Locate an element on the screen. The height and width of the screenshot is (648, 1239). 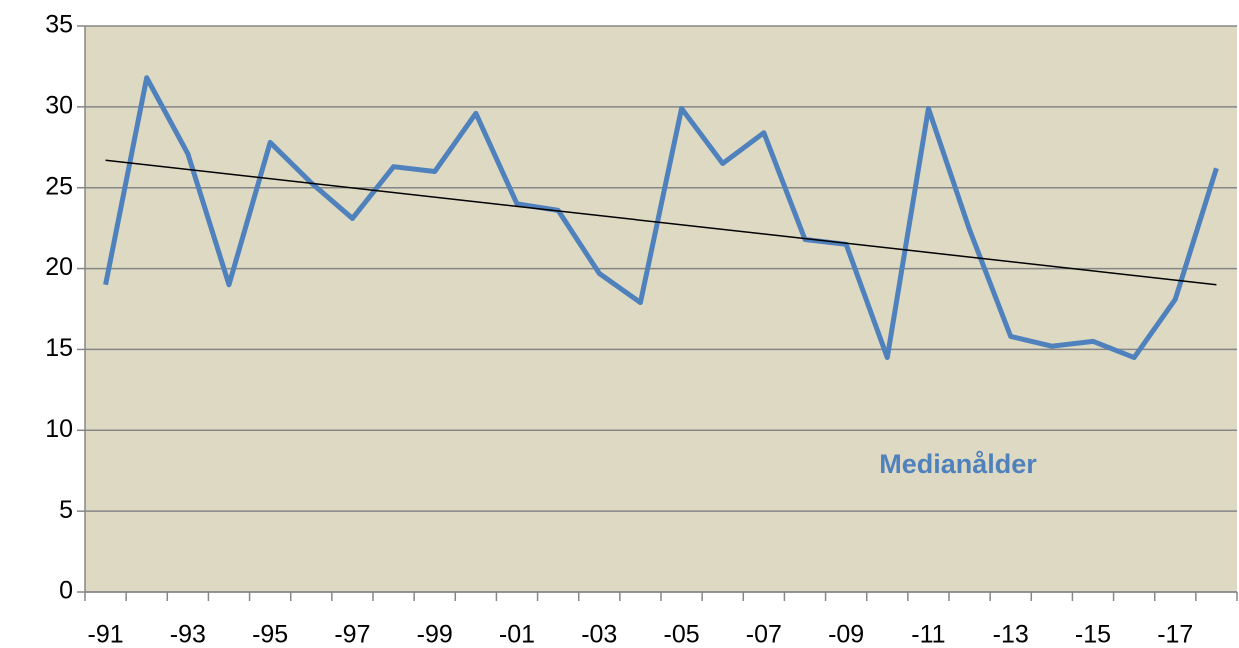
x-tick-label: -01 is located at coordinates (517, 634).